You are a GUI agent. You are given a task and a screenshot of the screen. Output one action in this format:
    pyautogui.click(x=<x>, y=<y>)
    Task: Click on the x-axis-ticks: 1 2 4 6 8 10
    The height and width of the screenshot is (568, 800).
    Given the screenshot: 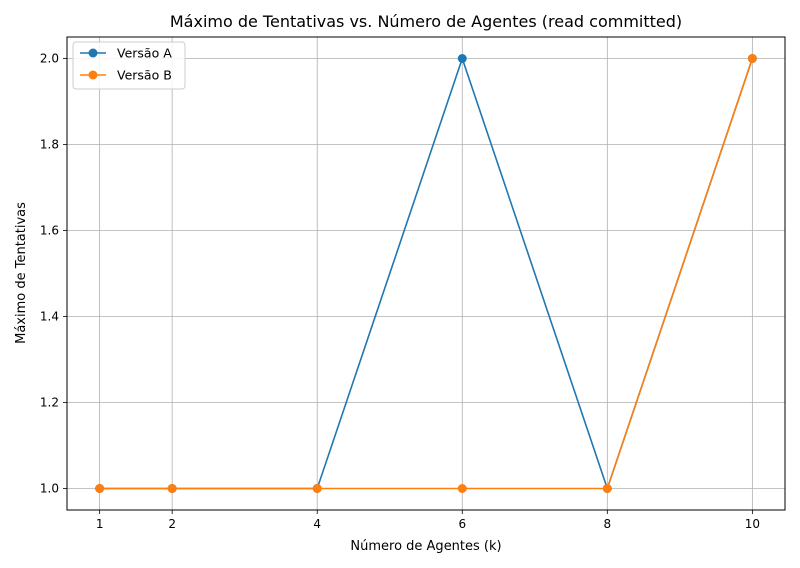 What is the action you would take?
    pyautogui.click(x=428, y=520)
    